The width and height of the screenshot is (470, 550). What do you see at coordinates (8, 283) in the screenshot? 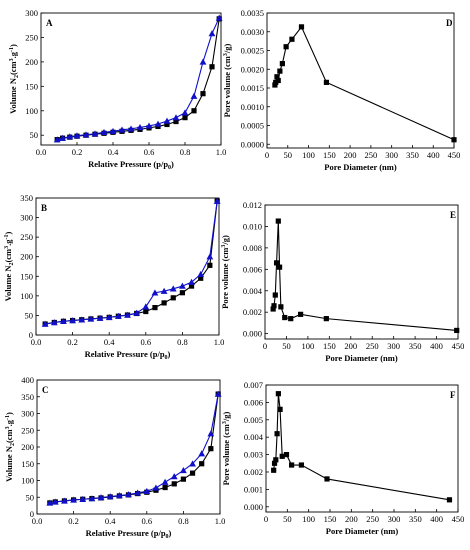
I see `y-axis-title-part: Volume N` at bounding box center [8, 283].